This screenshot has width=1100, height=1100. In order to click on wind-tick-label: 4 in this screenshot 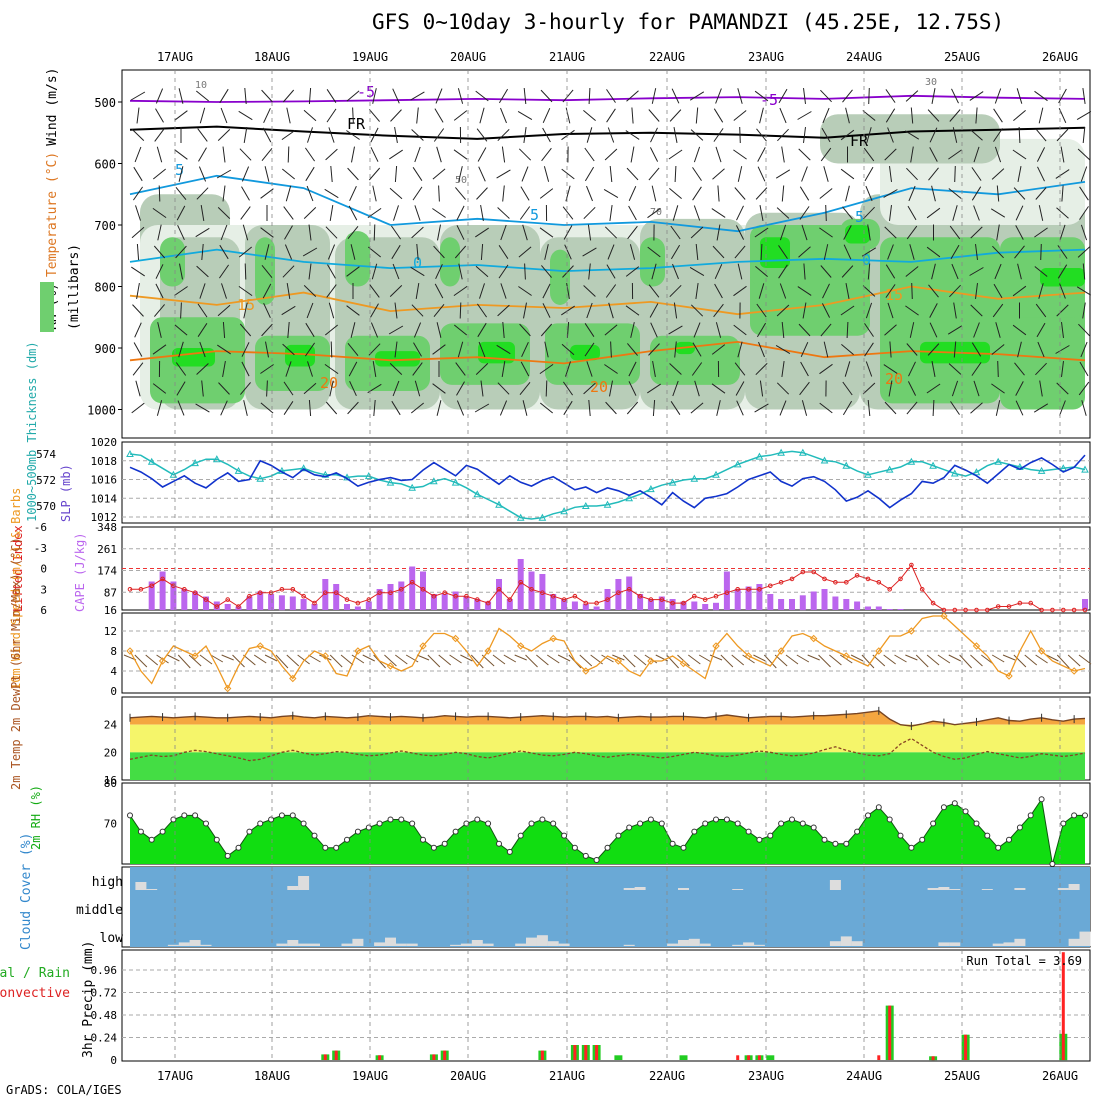, I will do `click(113, 671)`.